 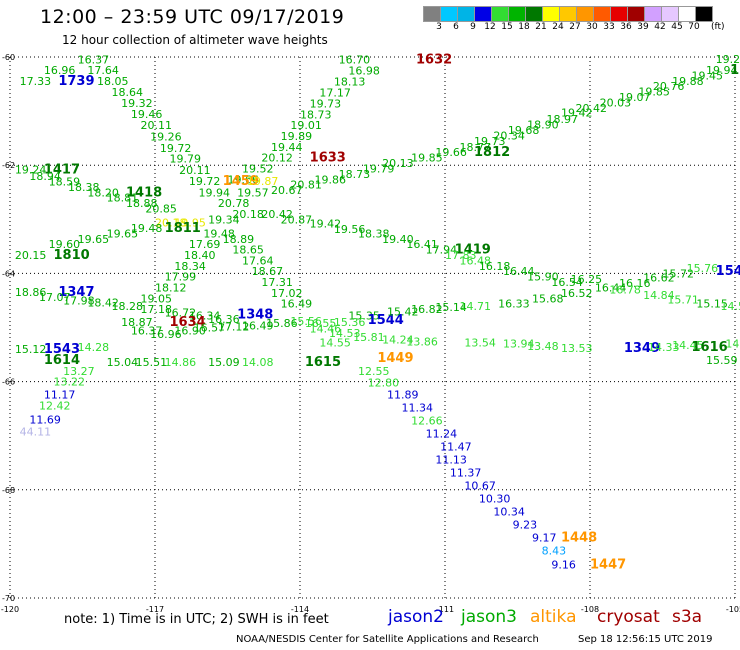 I want to click on wave-height-value: 11.47, so click(x=456, y=447).